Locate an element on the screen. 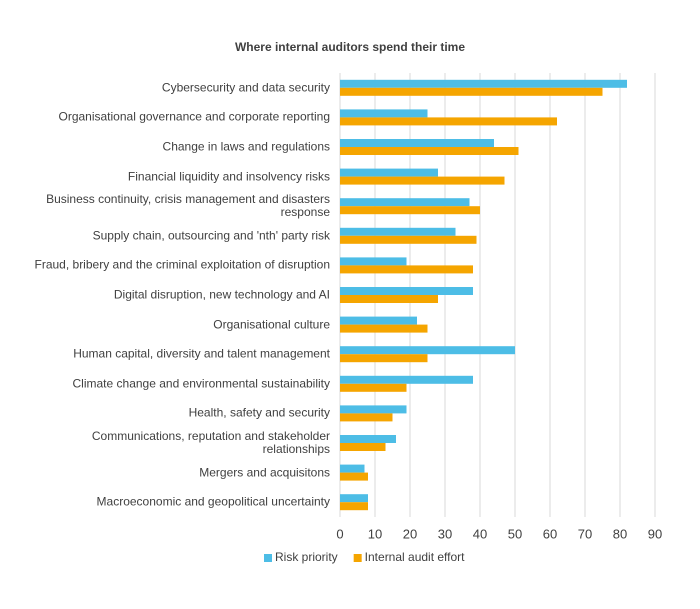 This screenshot has height=609, width=700. legend-label: Internal audit effort is located at coordinates (415, 557).